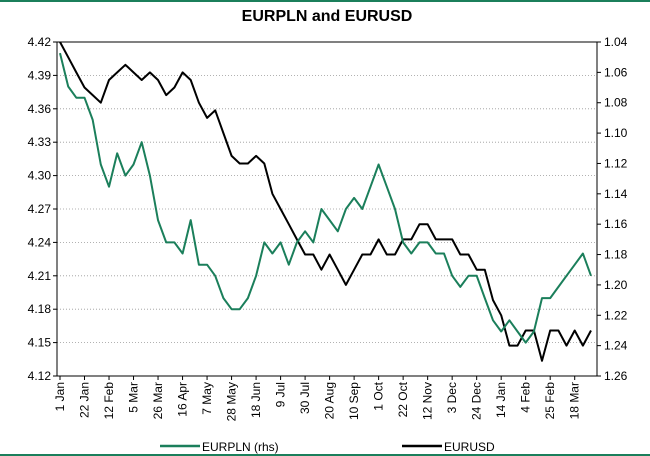 The width and height of the screenshot is (650, 456). What do you see at coordinates (616, 163) in the screenshot?
I see `y2-tick-label: 1.12` at bounding box center [616, 163].